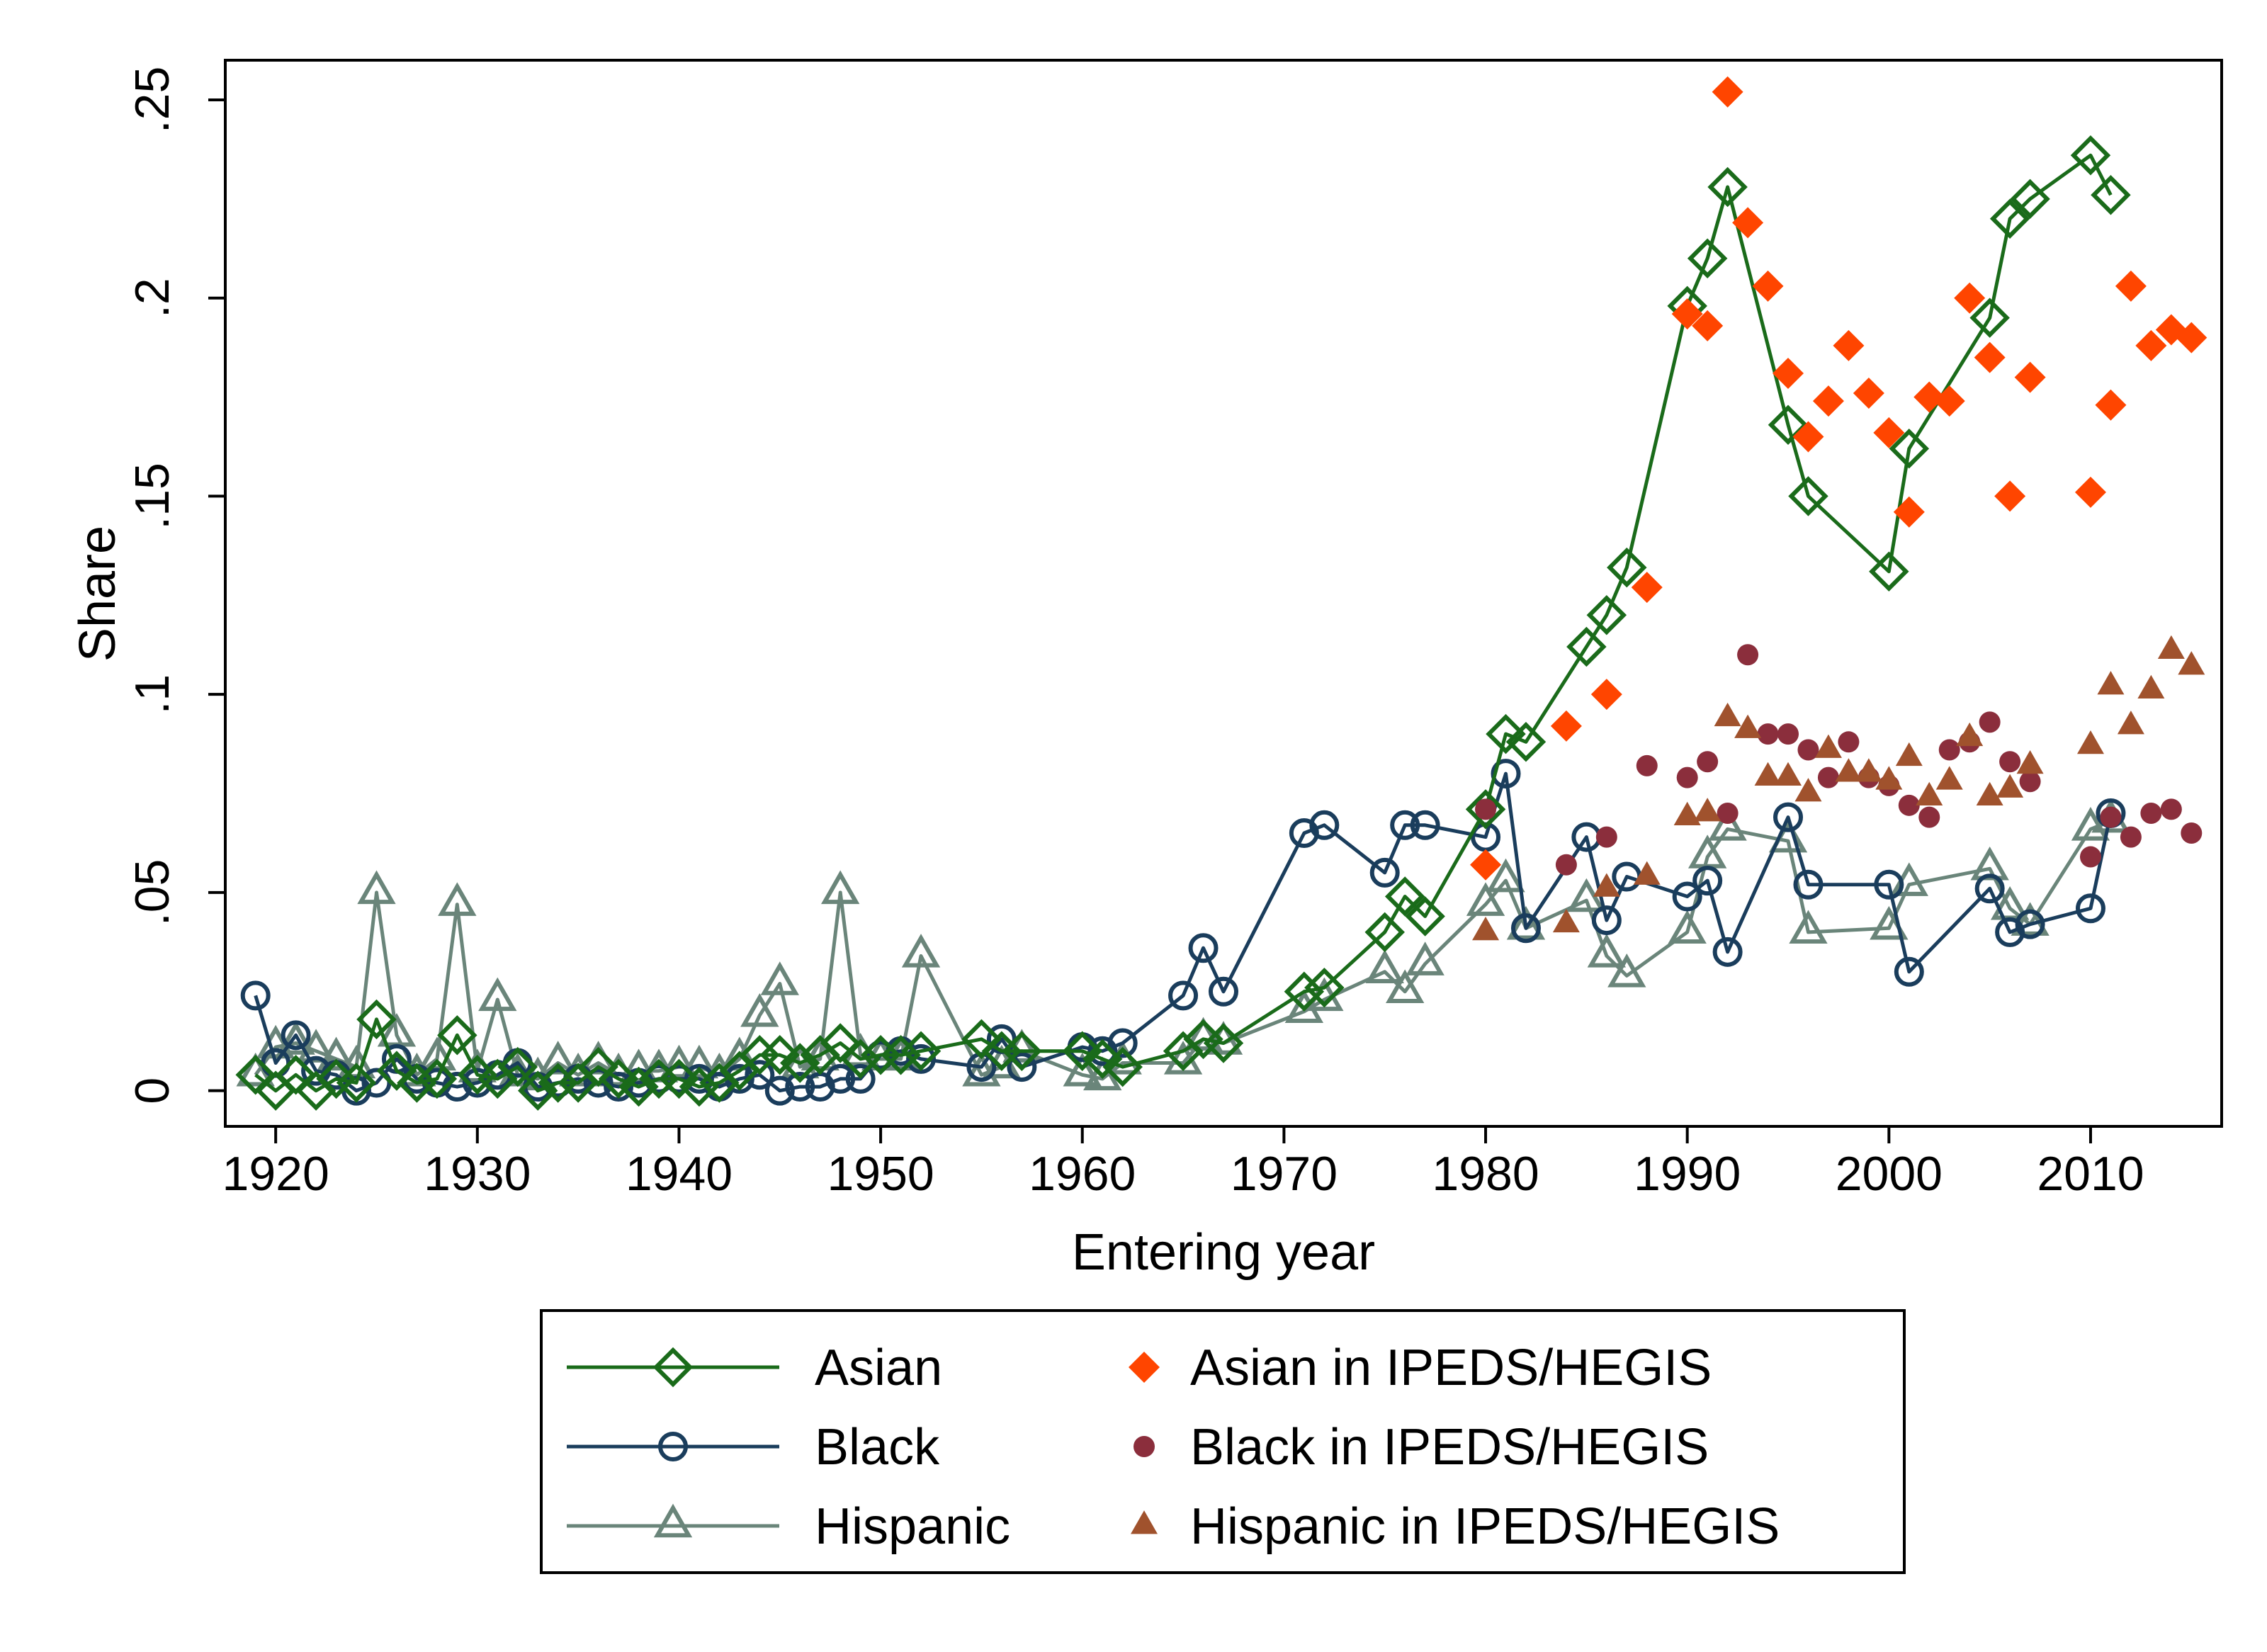 This screenshot has height=1652, width=2267. Describe the element at coordinates (152, 893) in the screenshot. I see `y-tick-label: .05` at that location.